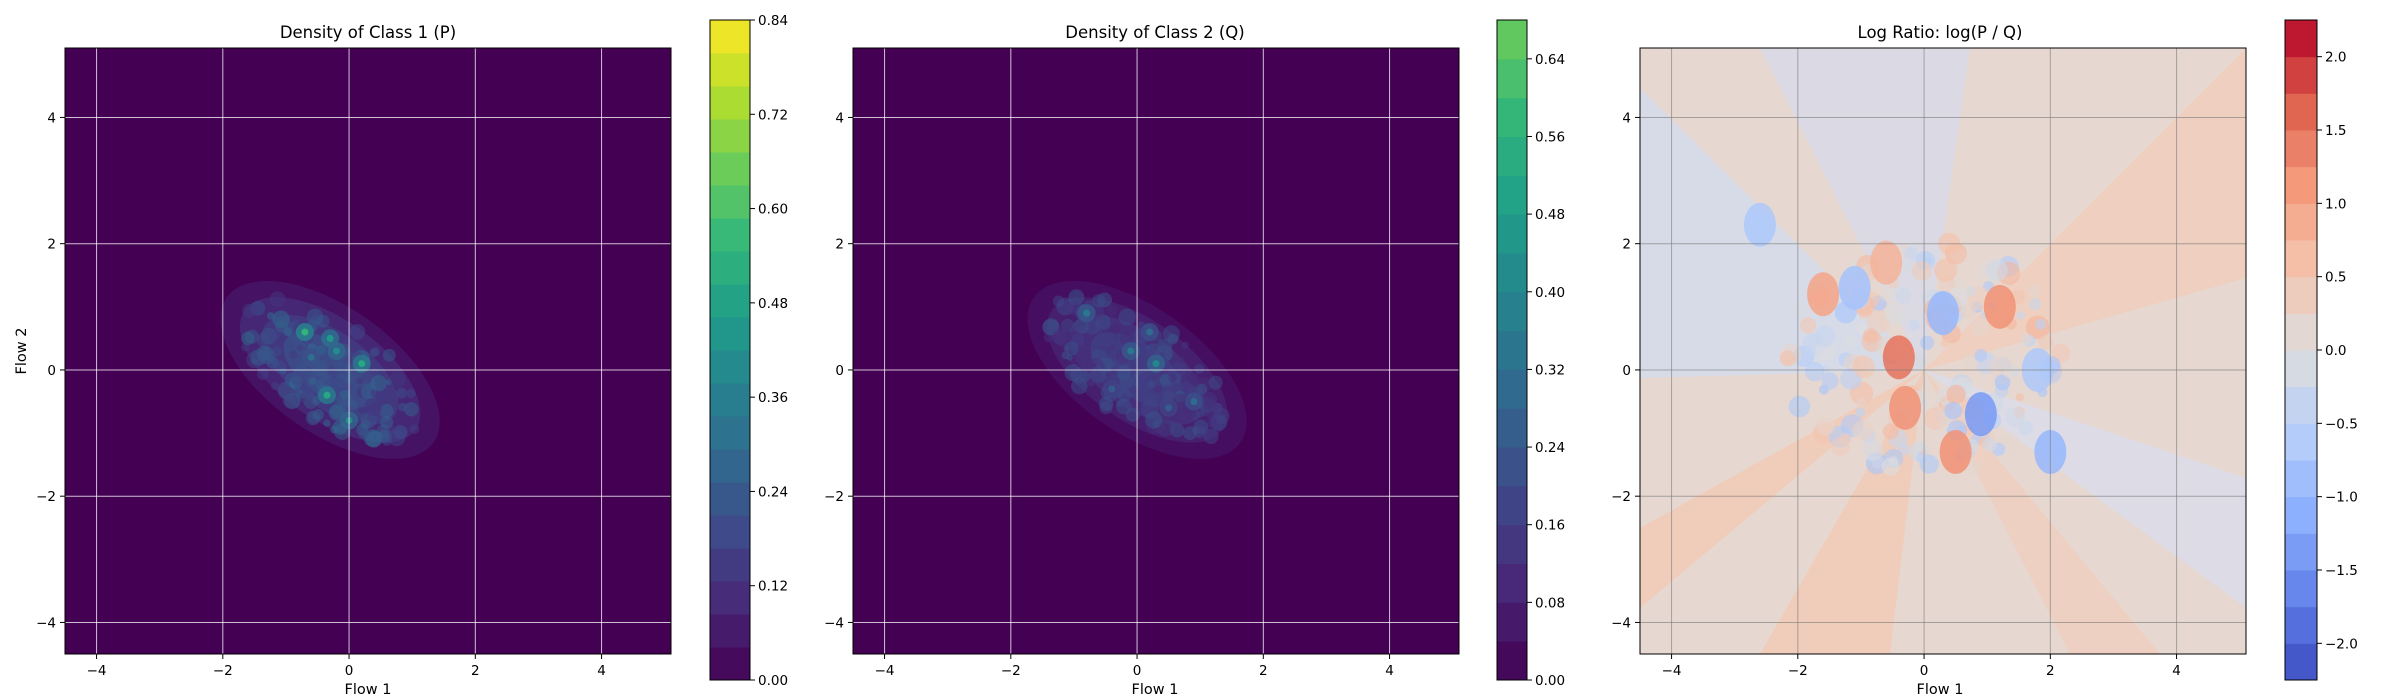  I want to click on colorbar-tick-label: 0.60, so click(773, 210).